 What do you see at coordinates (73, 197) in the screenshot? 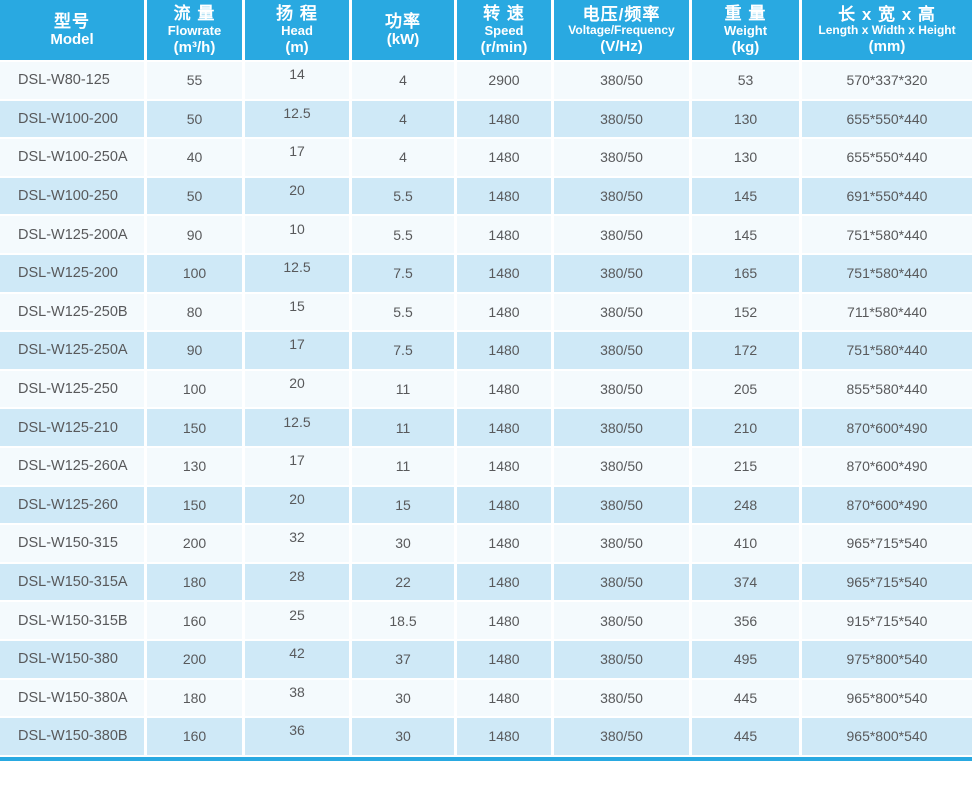
I see `cell-model: DSL-W100-250` at bounding box center [73, 197].